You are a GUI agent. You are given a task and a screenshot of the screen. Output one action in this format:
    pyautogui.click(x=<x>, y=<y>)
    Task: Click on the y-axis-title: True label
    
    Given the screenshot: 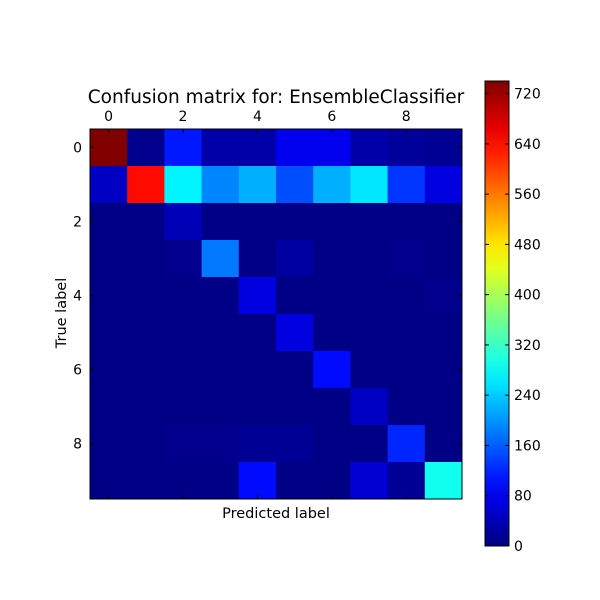 What is the action you would take?
    pyautogui.click(x=62, y=313)
    